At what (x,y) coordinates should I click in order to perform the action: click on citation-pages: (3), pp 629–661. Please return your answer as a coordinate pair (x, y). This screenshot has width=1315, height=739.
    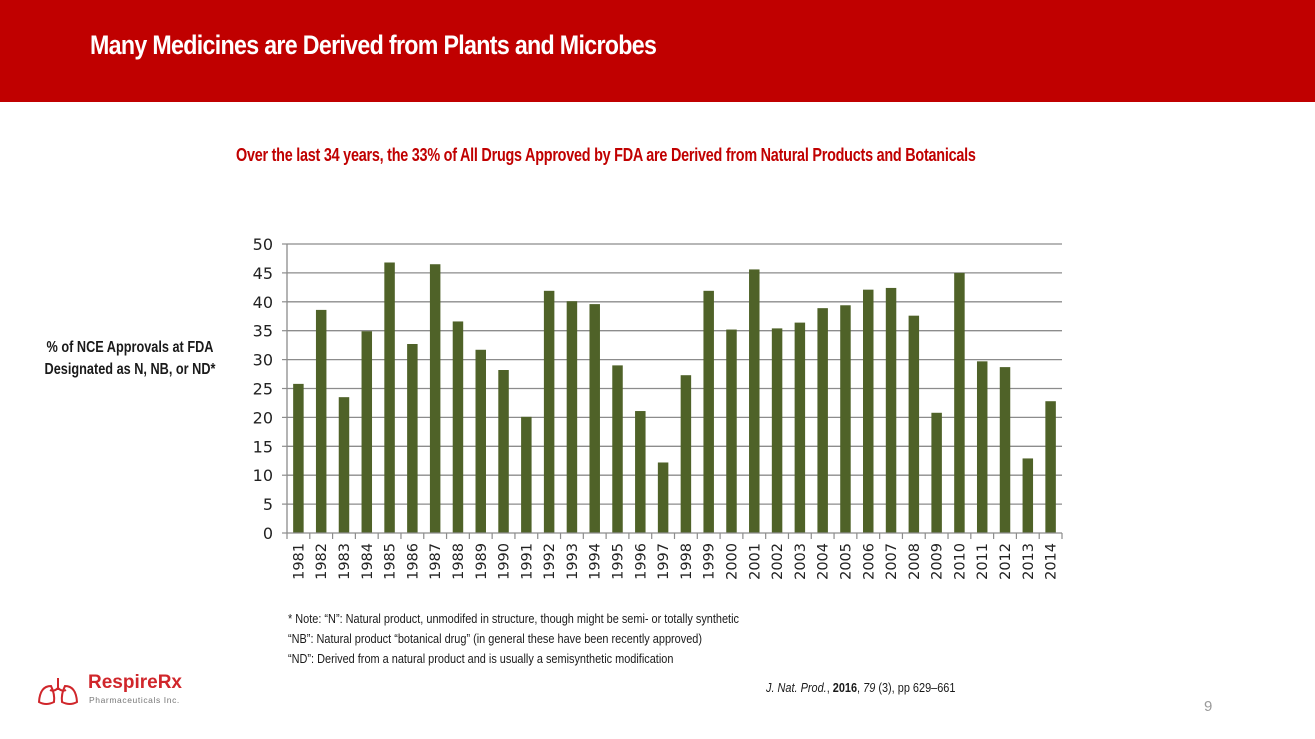
    Looking at the image, I should click on (915, 687).